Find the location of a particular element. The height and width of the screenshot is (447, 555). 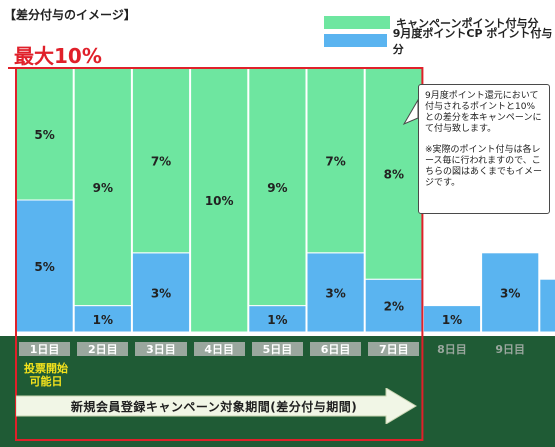

value-label-base-9: 3% is located at coordinates (510, 293).